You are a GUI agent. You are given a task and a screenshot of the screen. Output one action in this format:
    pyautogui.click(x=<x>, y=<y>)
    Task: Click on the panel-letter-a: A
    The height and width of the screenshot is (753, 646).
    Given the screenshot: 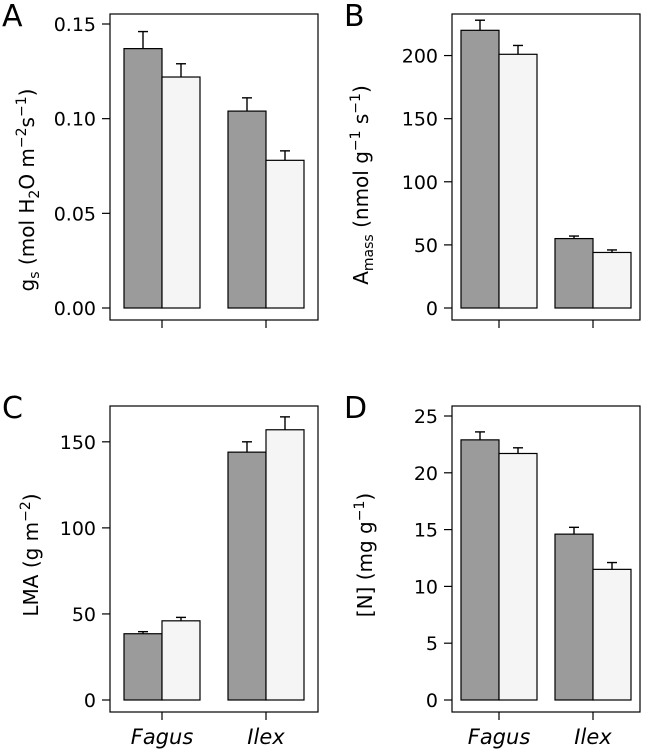 What is the action you would take?
    pyautogui.click(x=12, y=17)
    